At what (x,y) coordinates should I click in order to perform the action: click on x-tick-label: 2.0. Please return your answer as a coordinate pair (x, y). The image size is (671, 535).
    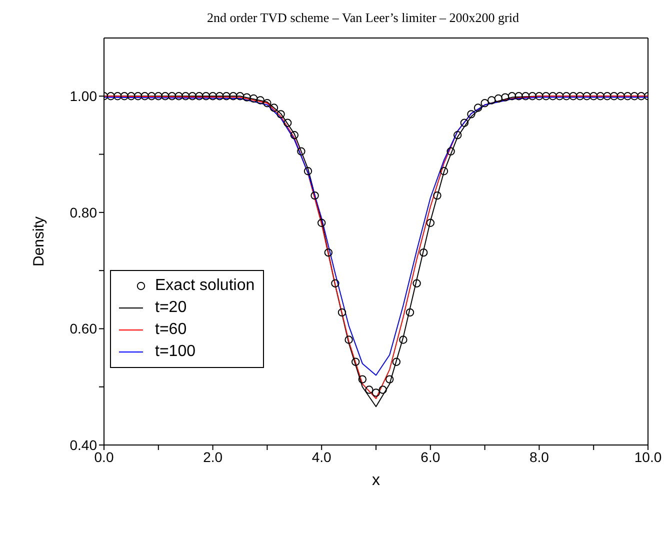
    Looking at the image, I should click on (213, 456).